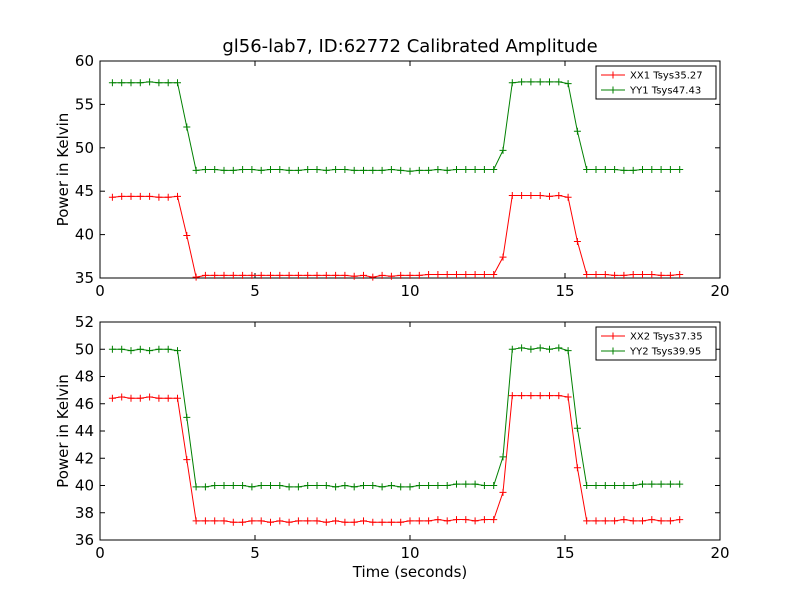  What do you see at coordinates (84, 404) in the screenshot?
I see `y-tick-label: 46` at bounding box center [84, 404].